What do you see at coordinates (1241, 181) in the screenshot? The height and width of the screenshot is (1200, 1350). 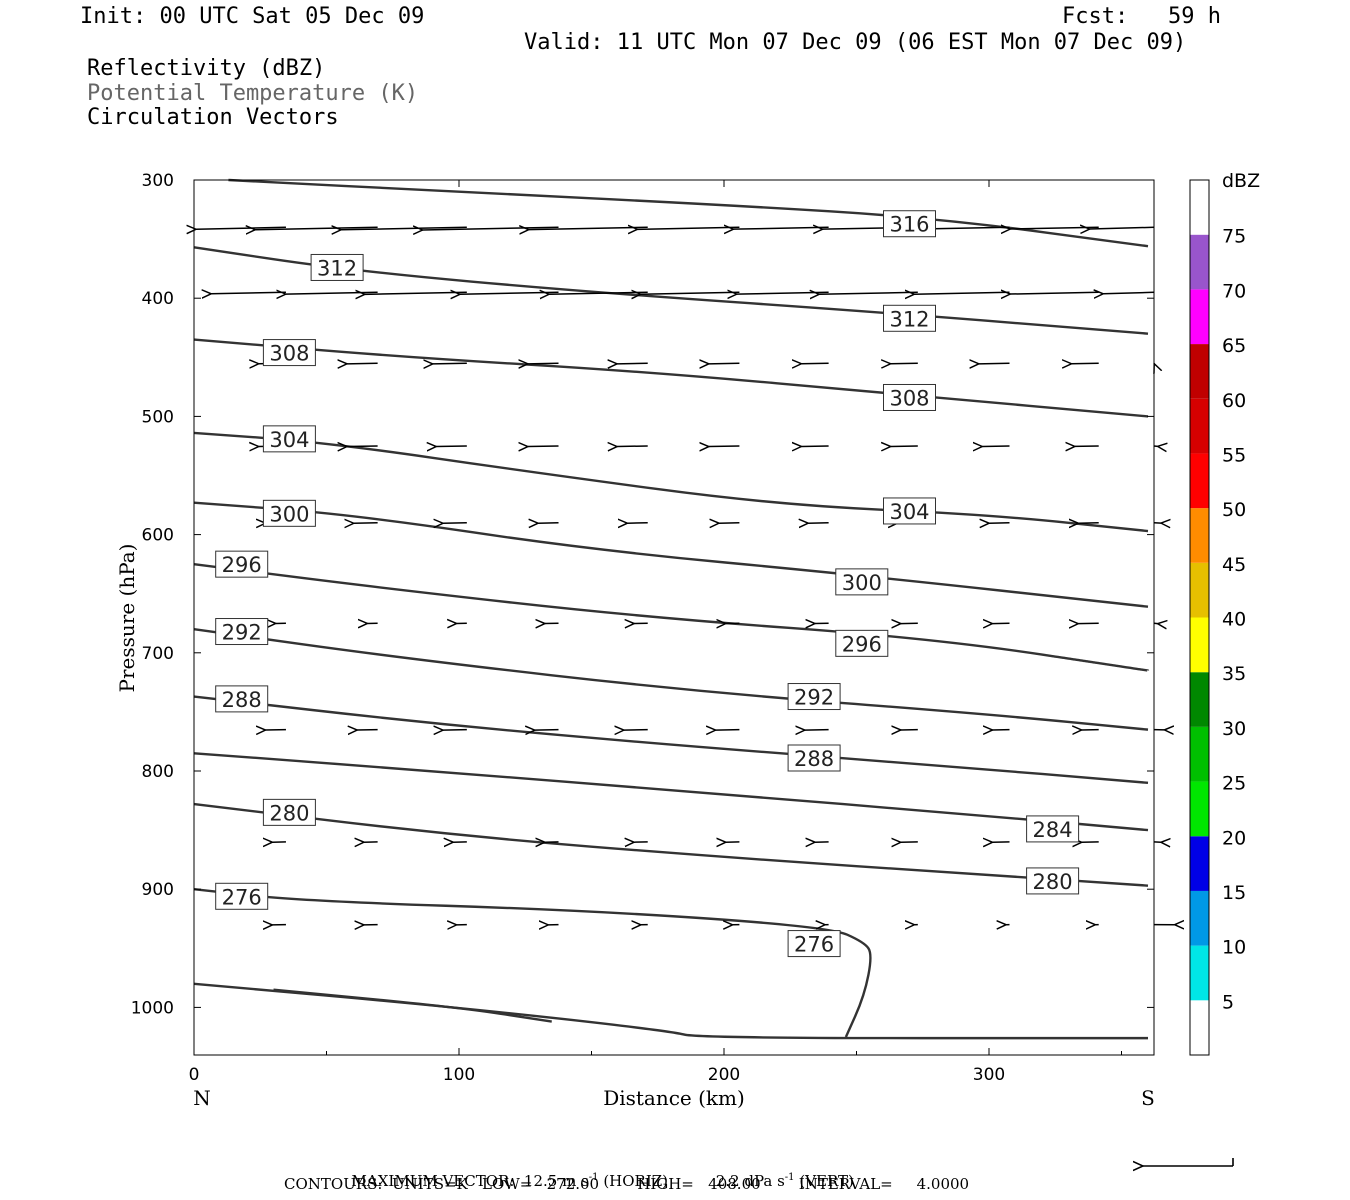 I see `colorbar-title: dBZ` at bounding box center [1241, 181].